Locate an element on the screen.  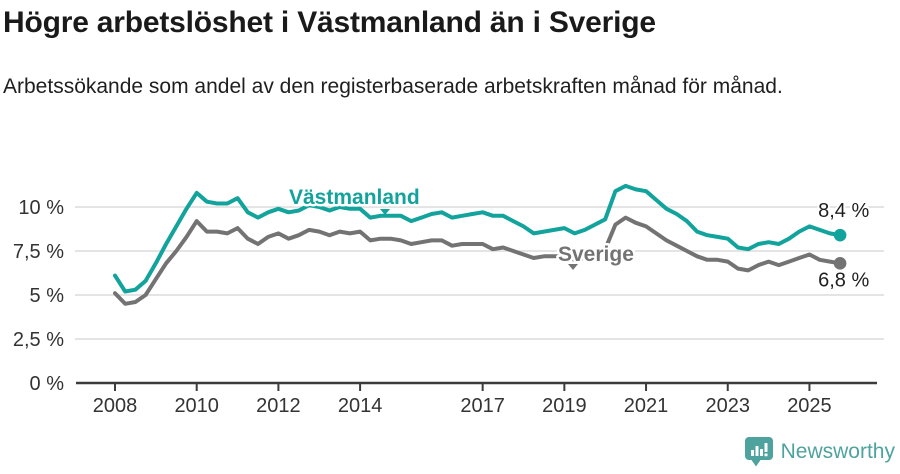
x-tick-label: 2023 is located at coordinates (728, 406).